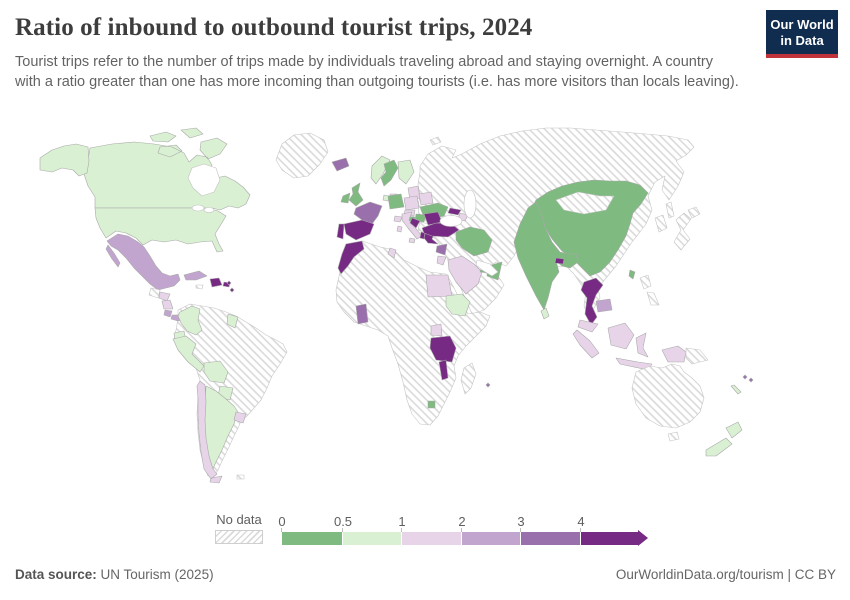 Image resolution: width=850 pixels, height=600 pixels. I want to click on country-taiwan, so click(632, 274).